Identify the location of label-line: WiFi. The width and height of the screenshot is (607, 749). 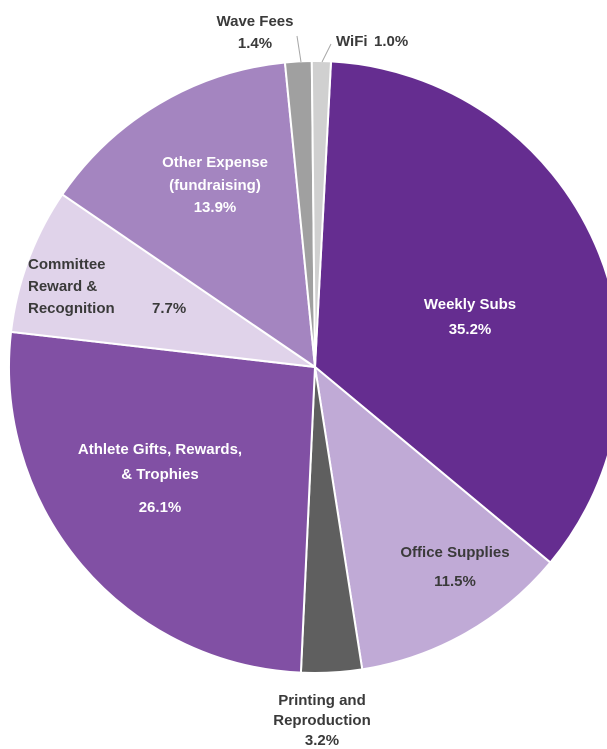
(352, 41).